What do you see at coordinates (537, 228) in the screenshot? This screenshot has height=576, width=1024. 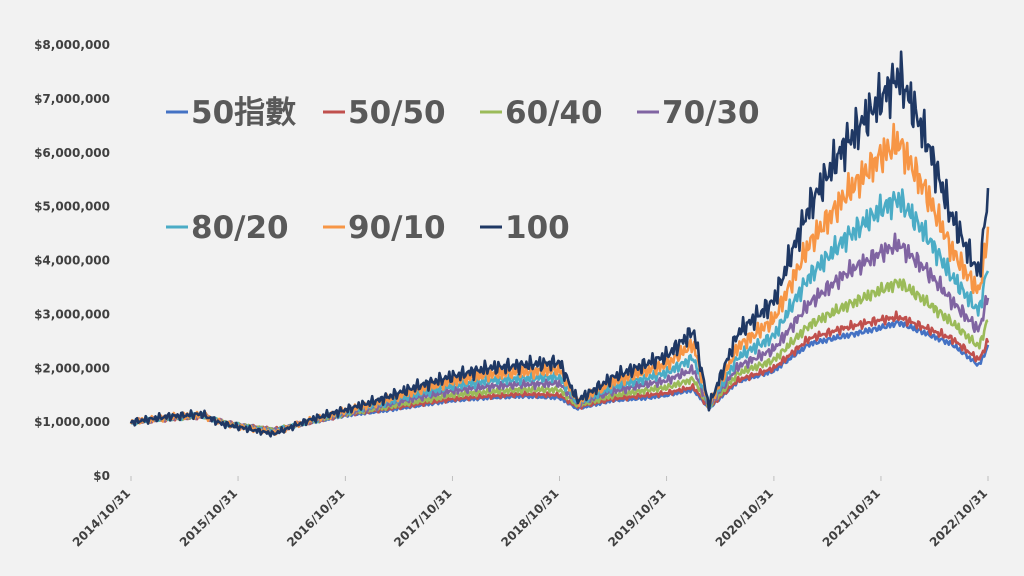 I see `legend-label: 100` at bounding box center [537, 228].